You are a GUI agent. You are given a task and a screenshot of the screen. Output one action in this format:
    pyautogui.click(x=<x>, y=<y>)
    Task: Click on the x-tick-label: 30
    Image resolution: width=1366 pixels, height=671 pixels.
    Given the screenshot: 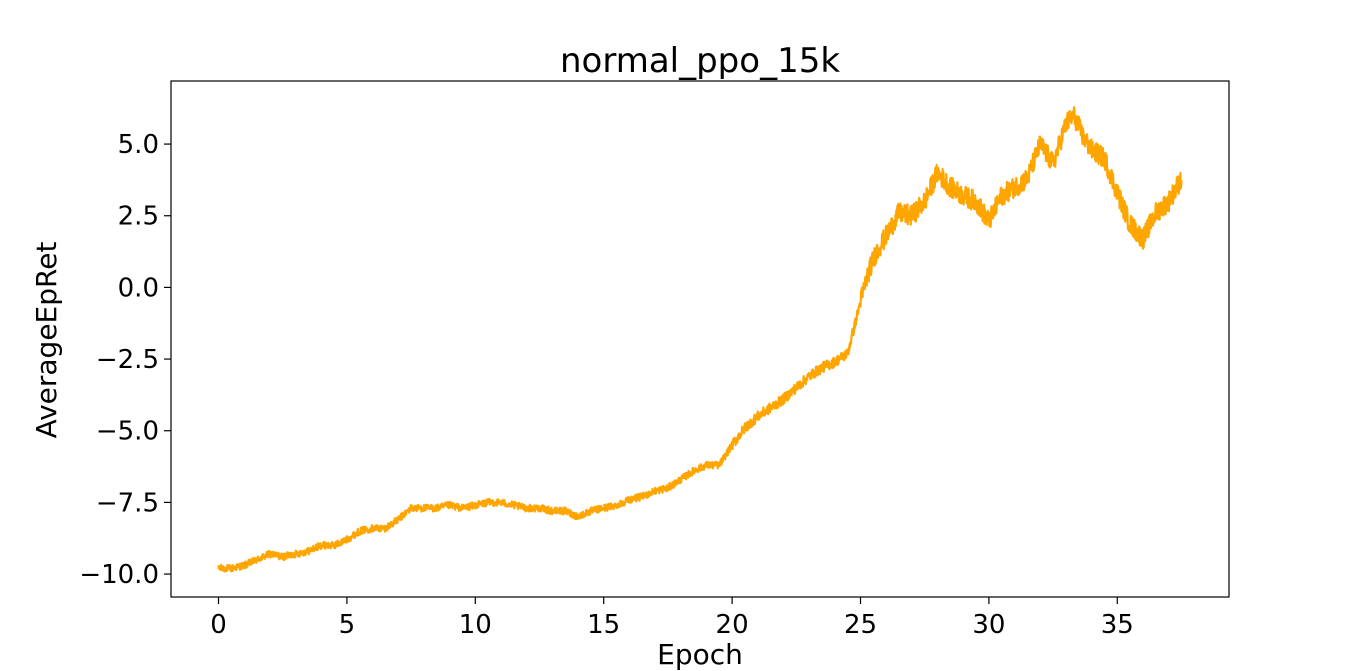 What is the action you would take?
    pyautogui.click(x=988, y=625)
    